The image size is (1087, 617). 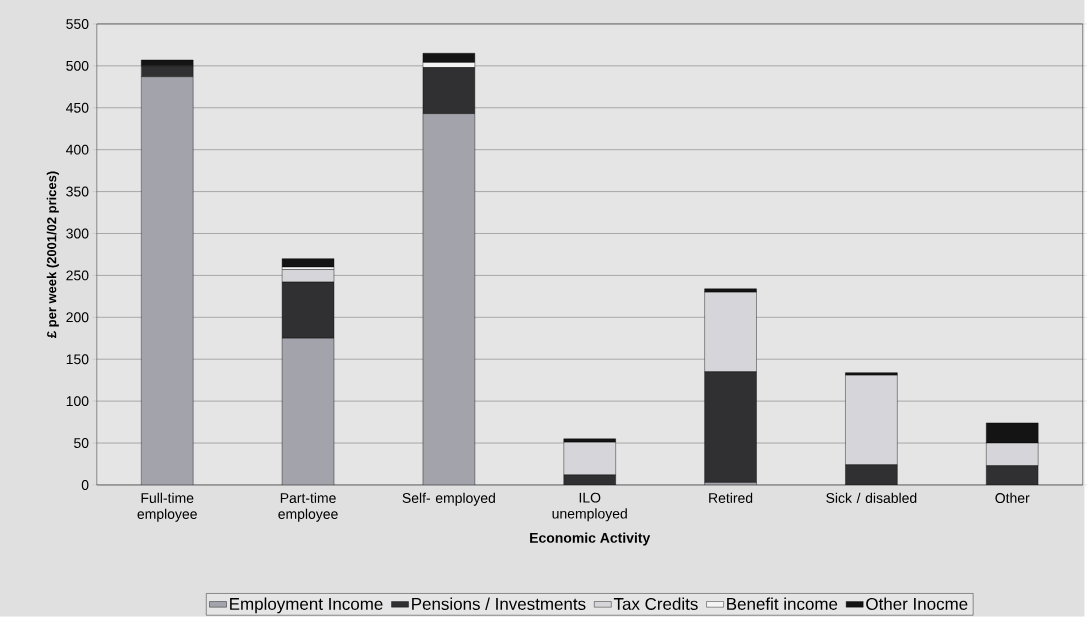 I want to click on y-tick-label: 550, so click(x=77, y=24).